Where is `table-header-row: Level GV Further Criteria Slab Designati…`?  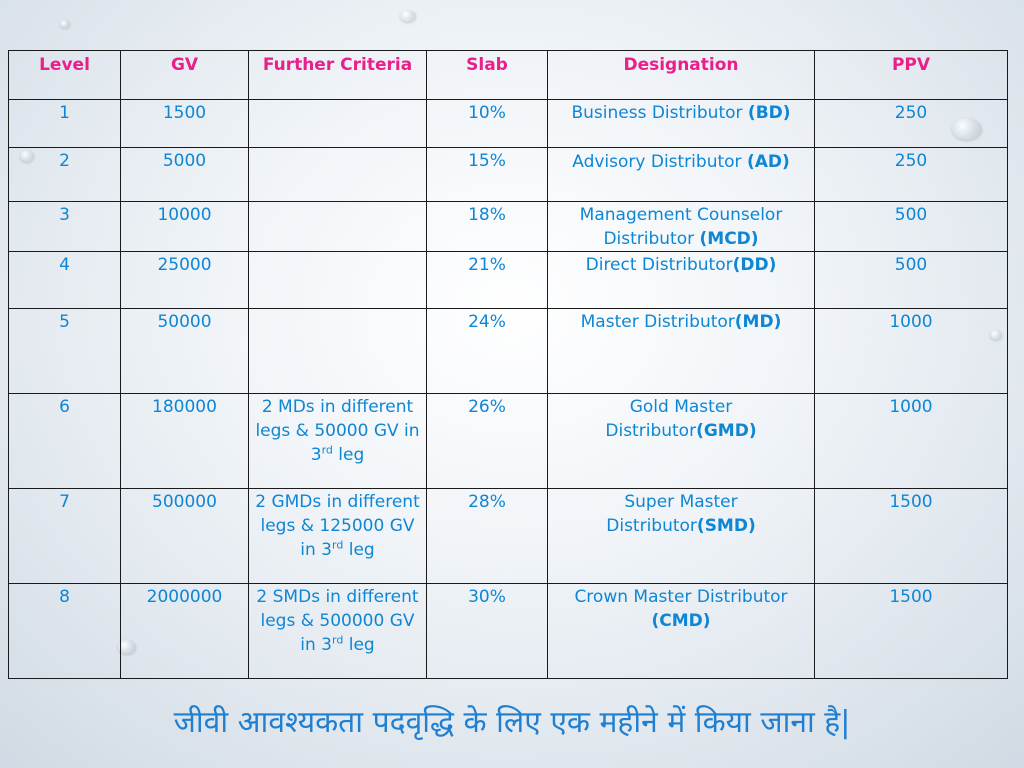 table-header-row: Level GV Further Criteria Slab Designati… is located at coordinates (508, 75).